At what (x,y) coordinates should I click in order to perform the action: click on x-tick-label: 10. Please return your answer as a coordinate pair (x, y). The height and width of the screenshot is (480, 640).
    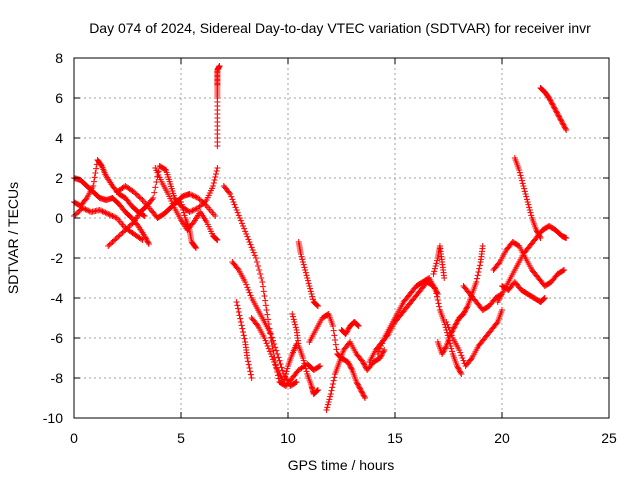
    Looking at the image, I should click on (288, 438).